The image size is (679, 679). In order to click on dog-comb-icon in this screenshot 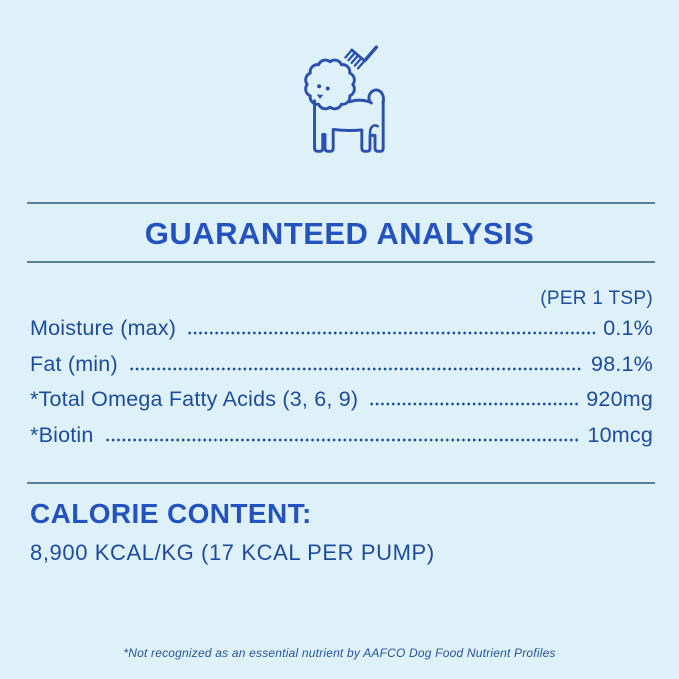, I will do `click(344, 99)`.